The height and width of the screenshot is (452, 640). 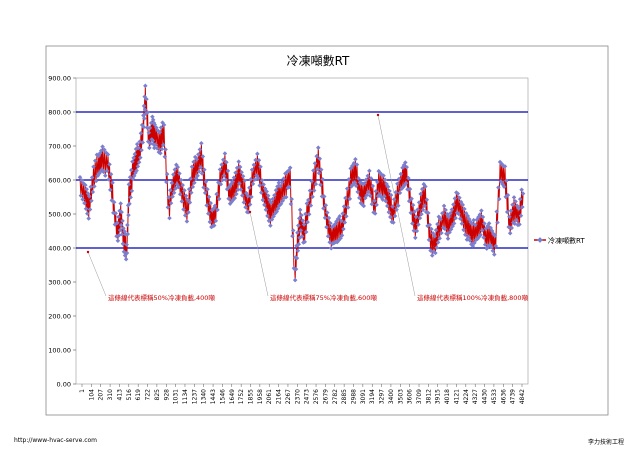 I want to click on x-tick-label: 619, so click(x=138, y=395).